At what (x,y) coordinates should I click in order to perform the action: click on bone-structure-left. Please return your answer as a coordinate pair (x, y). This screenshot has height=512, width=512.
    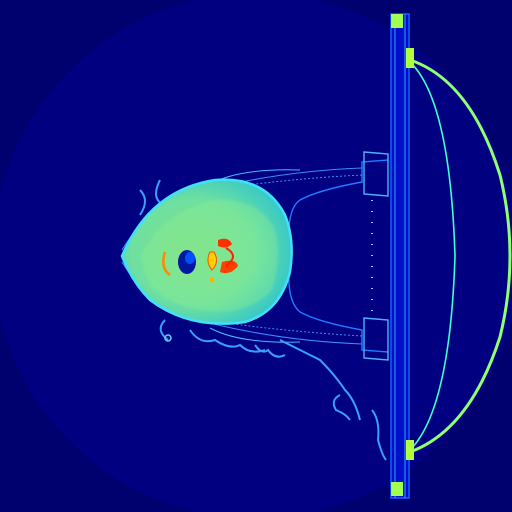
    Looking at the image, I should click on (166, 264).